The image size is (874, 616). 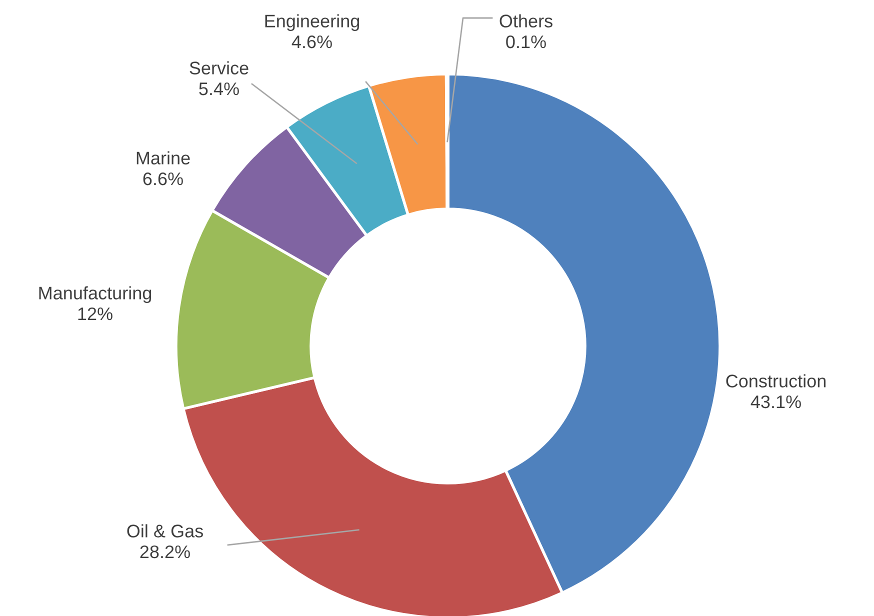 I want to click on slice-label: Marine, so click(x=163, y=157).